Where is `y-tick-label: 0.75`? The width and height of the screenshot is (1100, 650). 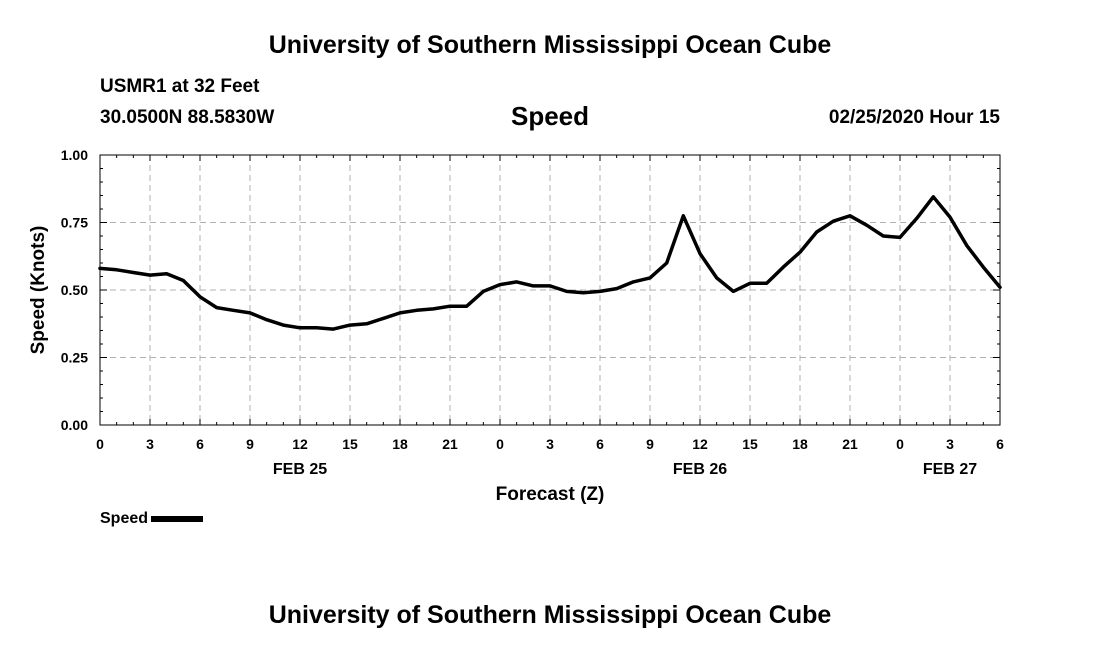
y-tick-label: 0.75 is located at coordinates (74, 223).